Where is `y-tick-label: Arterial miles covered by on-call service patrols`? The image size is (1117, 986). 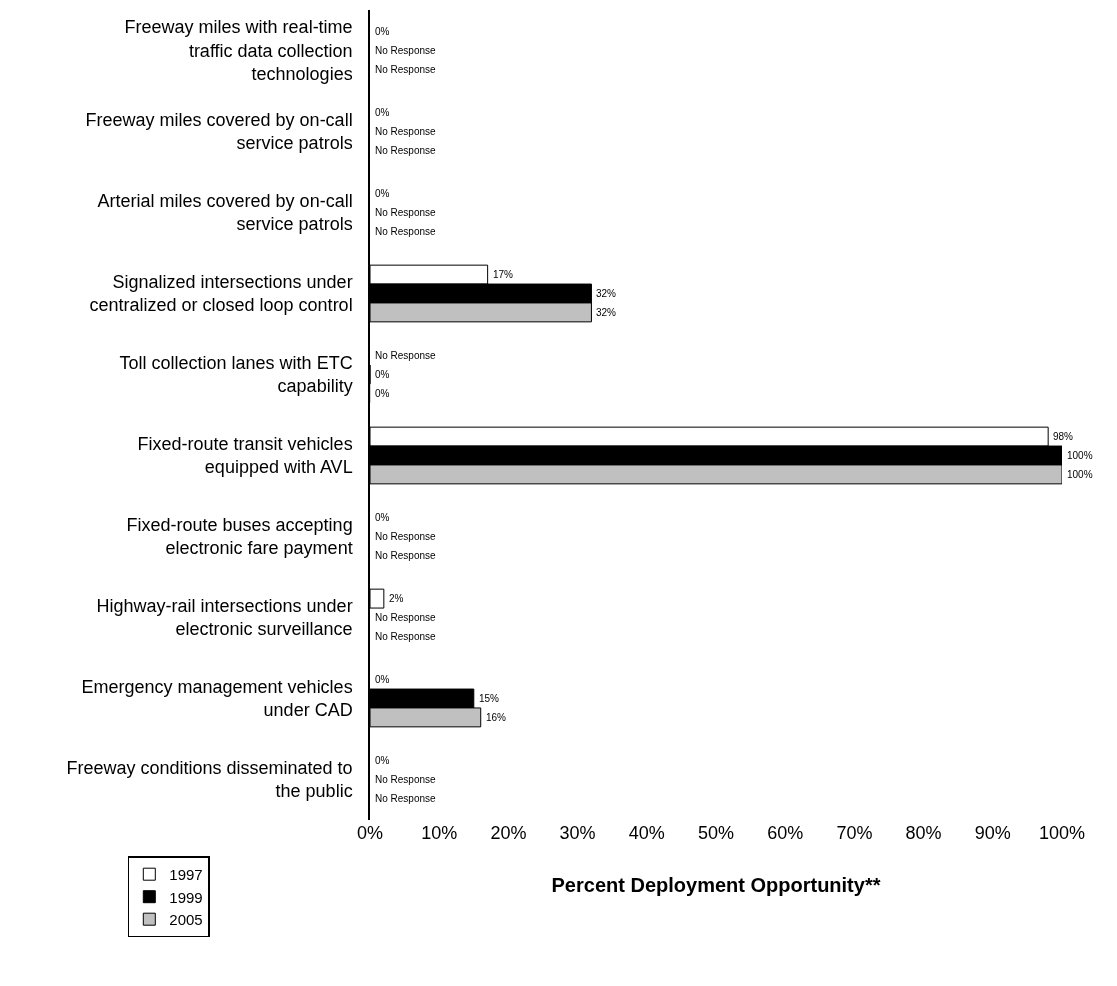 y-tick-label: Arterial miles covered by on-call service patrols is located at coordinates (225, 213).